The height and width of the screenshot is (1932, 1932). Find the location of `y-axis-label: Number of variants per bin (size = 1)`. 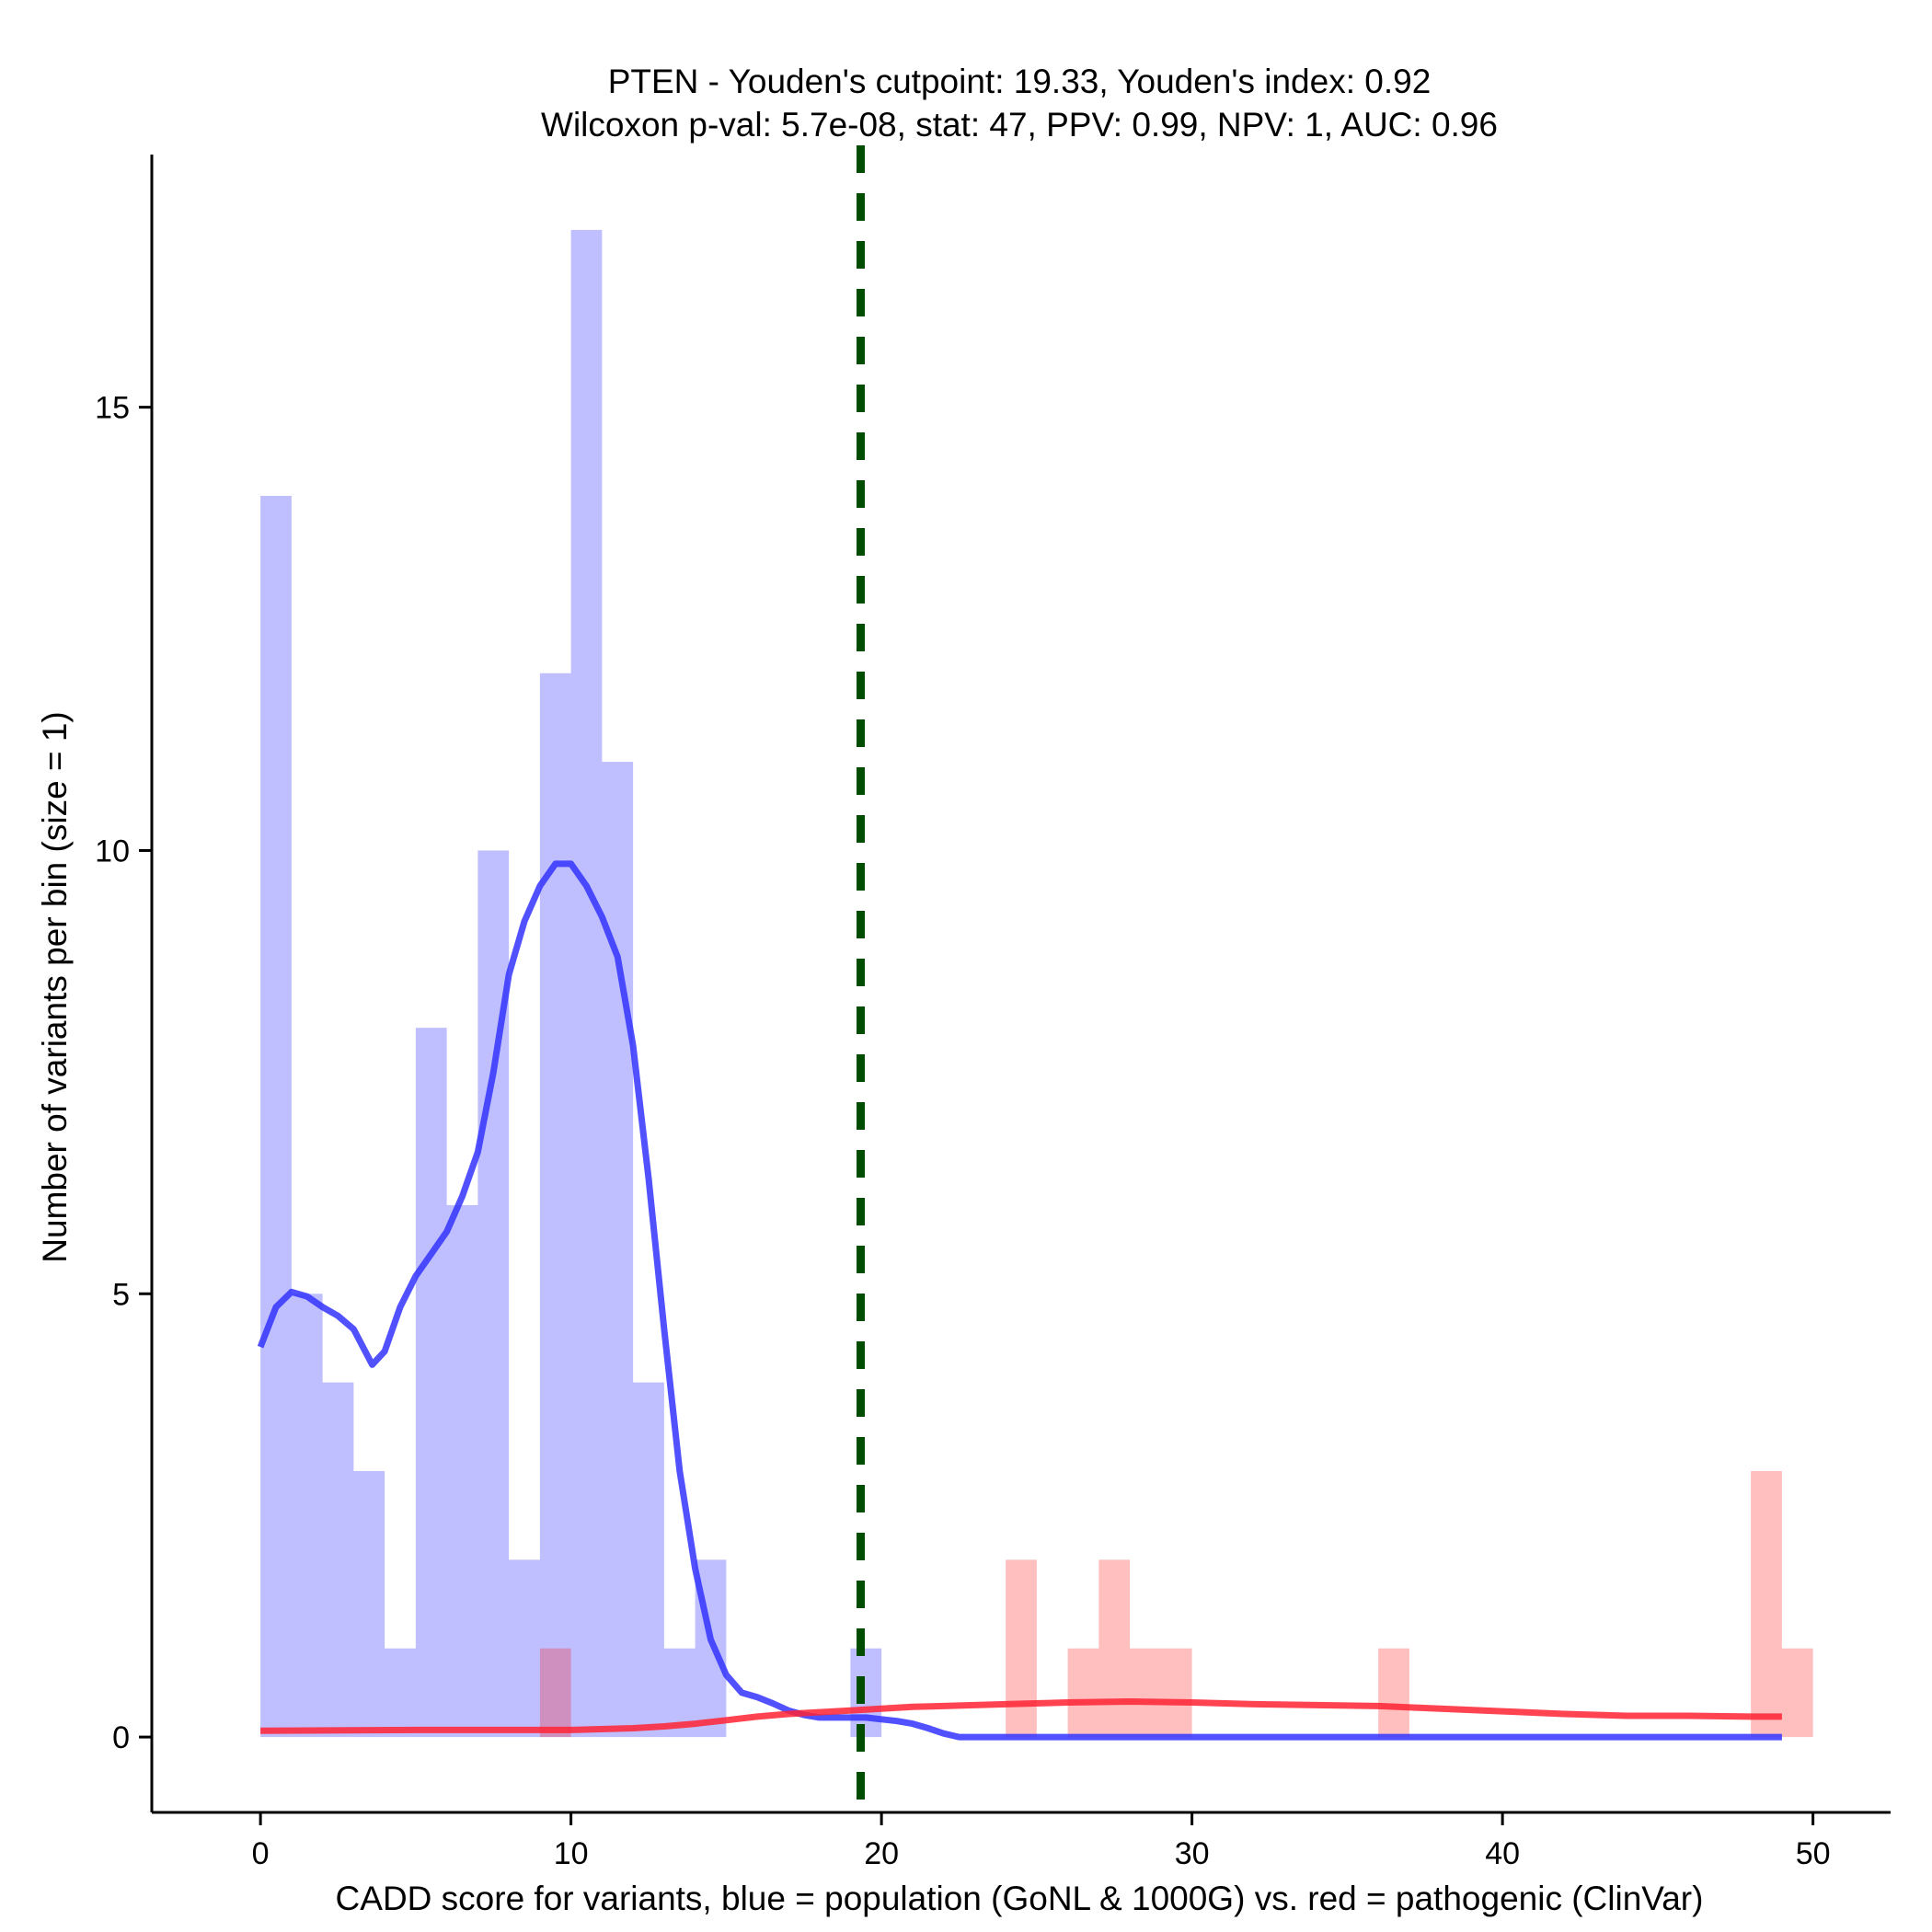

y-axis-label: Number of variants per bin (size = 1) is located at coordinates (55, 986).